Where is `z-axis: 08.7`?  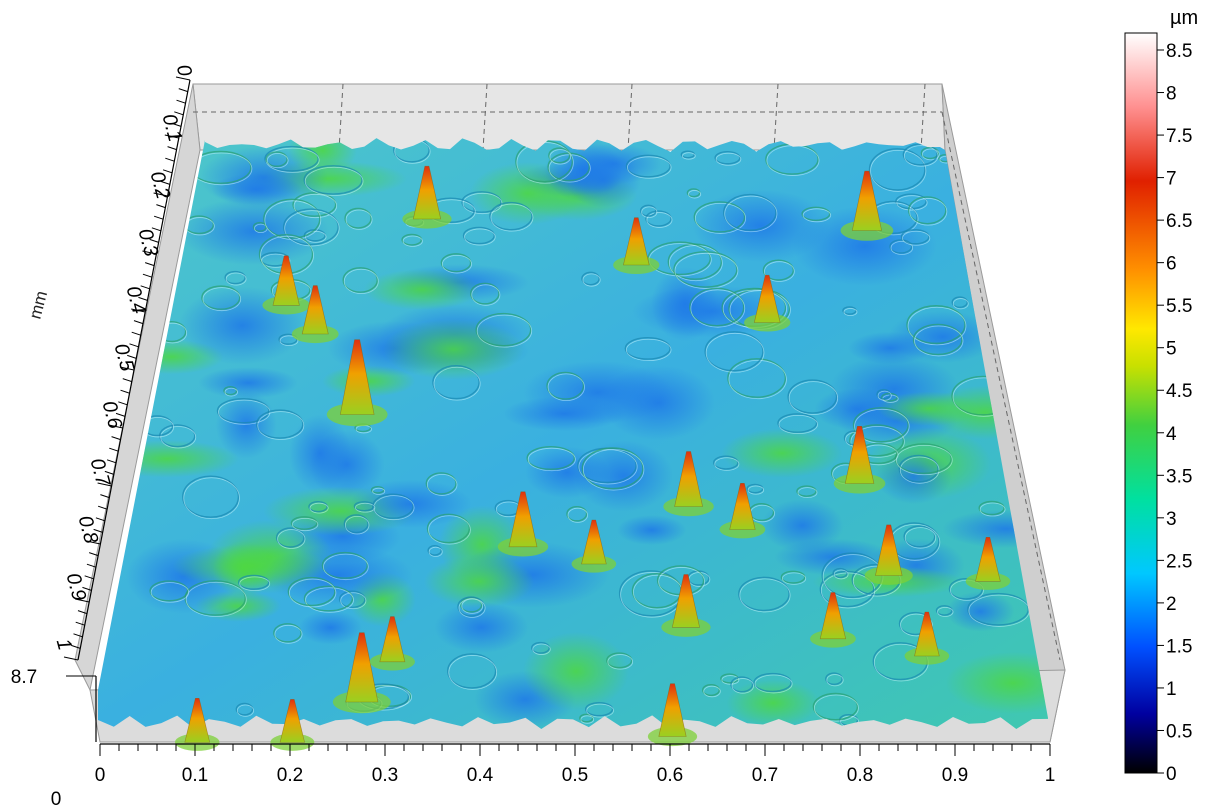 z-axis: 08.7 is located at coordinates (54, 737).